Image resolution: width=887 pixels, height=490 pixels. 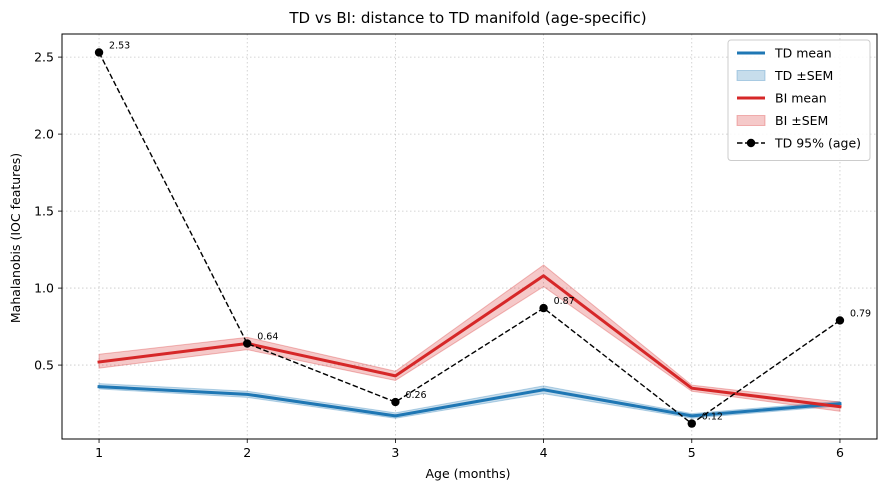 I want to click on td95-point-label: 0.87, so click(x=564, y=301).